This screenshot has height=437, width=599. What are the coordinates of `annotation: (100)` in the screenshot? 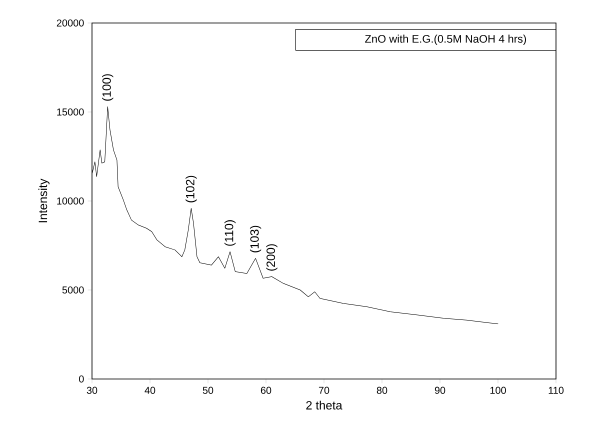 It's located at (108, 87).